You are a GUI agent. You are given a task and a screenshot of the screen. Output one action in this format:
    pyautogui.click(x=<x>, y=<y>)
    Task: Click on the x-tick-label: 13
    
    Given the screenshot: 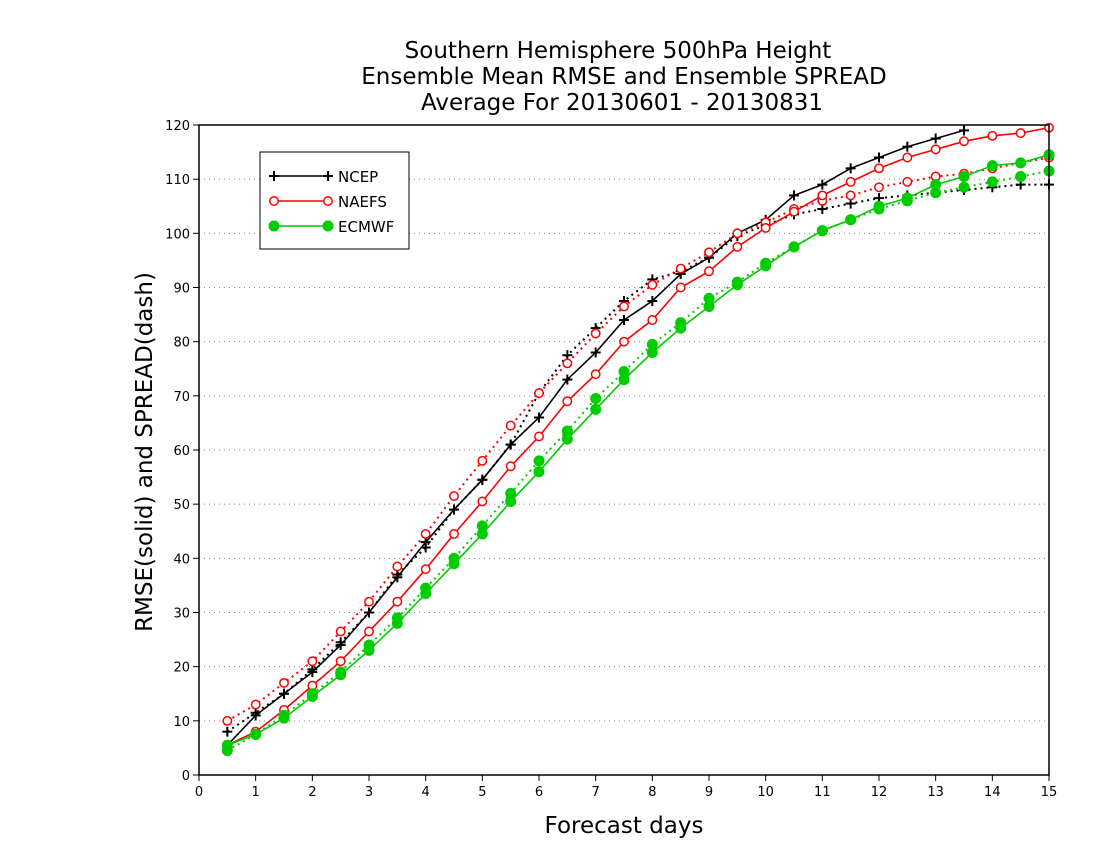 What is the action you would take?
    pyautogui.click(x=935, y=792)
    